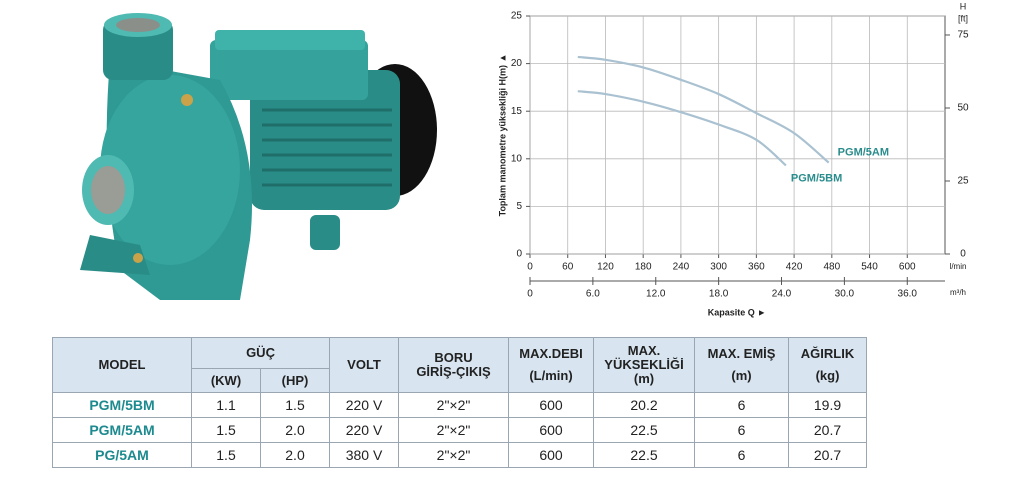 The width and height of the screenshot is (1010, 478). I want to click on table-row: PG/5AM 1.5 2.0 380 V 2"×2" 600 22.5 6 20.7, so click(460, 455).